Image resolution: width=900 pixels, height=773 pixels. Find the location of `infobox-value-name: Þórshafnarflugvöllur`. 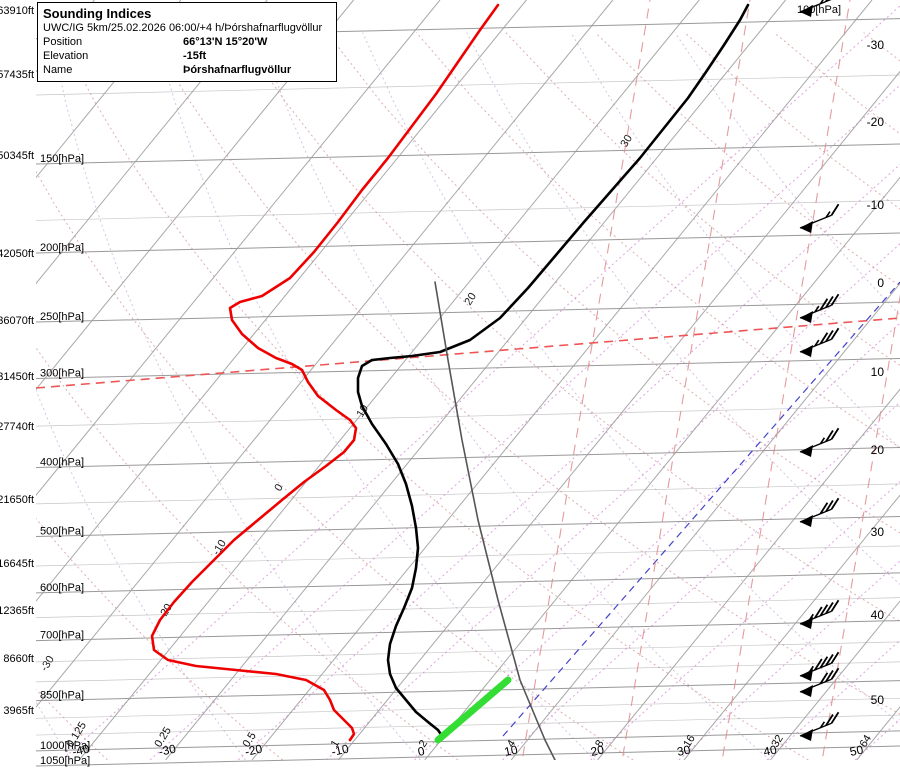

infobox-value-name: Þórshafnarflugvöllur is located at coordinates (237, 70).